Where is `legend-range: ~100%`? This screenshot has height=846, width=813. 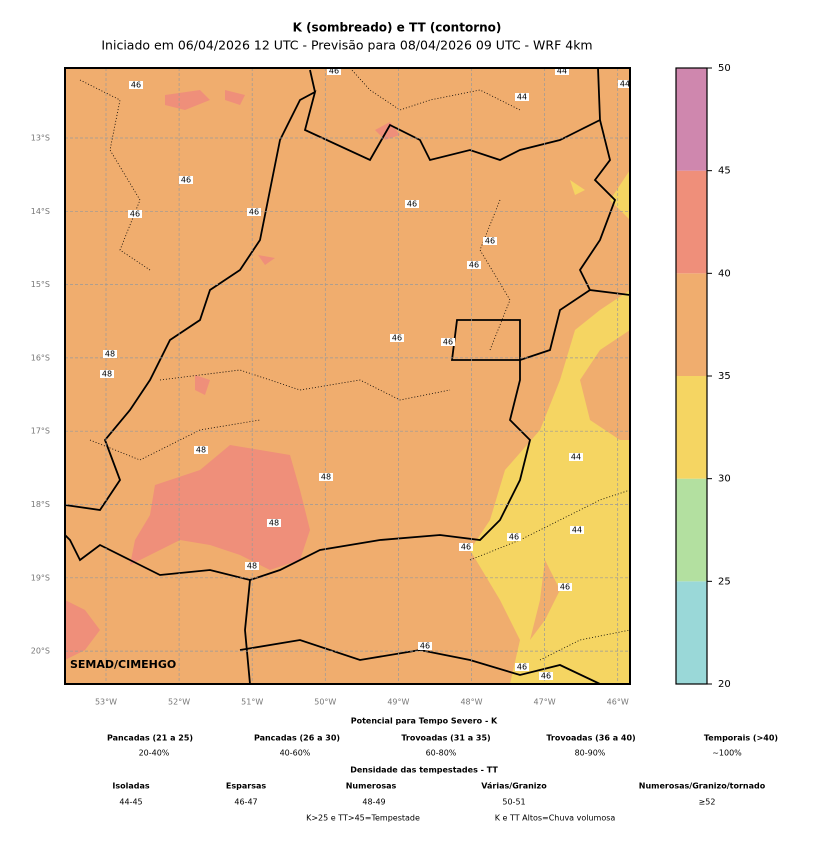 legend-range: ~100% is located at coordinates (727, 753).